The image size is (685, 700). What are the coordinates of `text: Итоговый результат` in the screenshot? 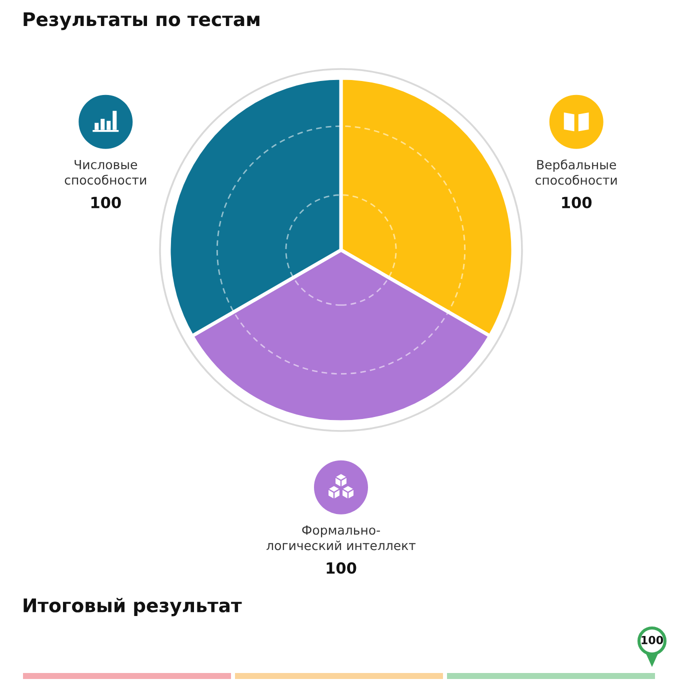 It's located at (133, 607).